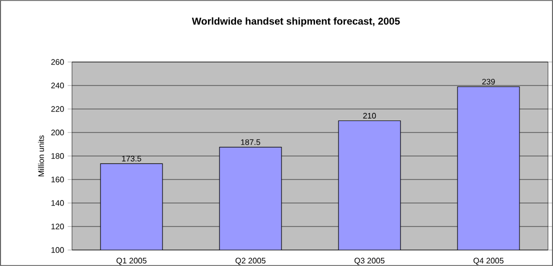 The width and height of the screenshot is (553, 266). What do you see at coordinates (369, 115) in the screenshot?
I see `data-label: 210` at bounding box center [369, 115].